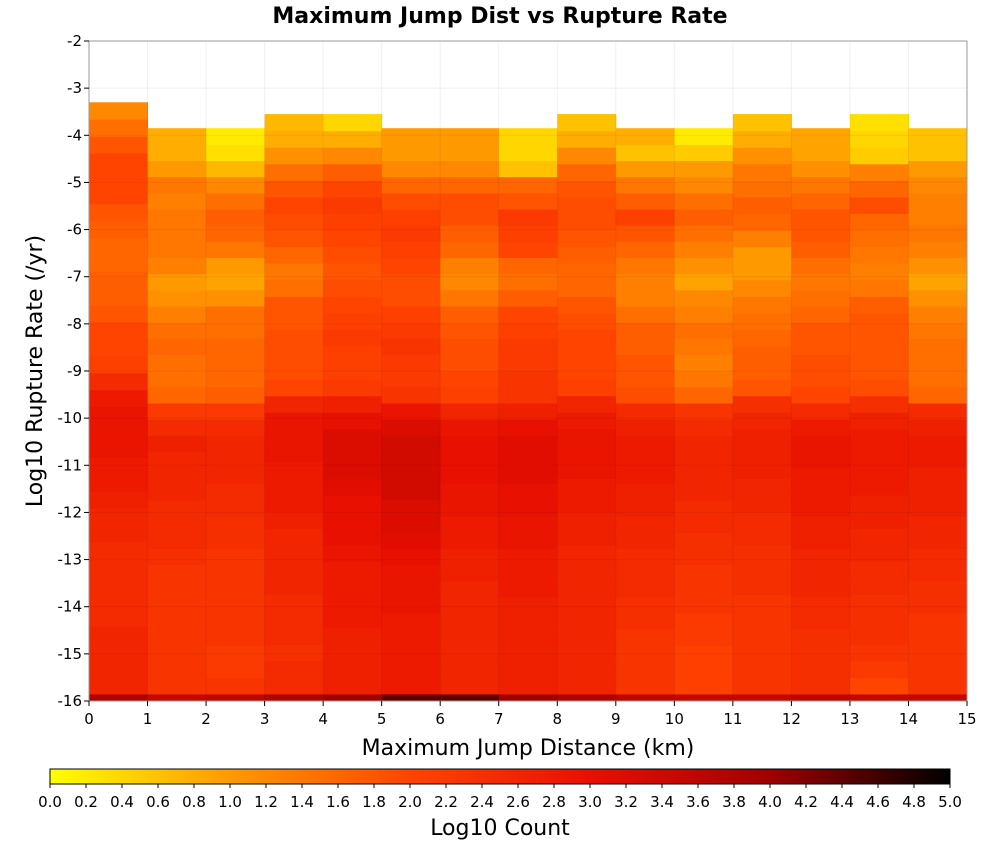 This screenshot has height=850, width=1000. Describe the element at coordinates (74, 182) in the screenshot. I see `y-tick-label: -5` at that location.